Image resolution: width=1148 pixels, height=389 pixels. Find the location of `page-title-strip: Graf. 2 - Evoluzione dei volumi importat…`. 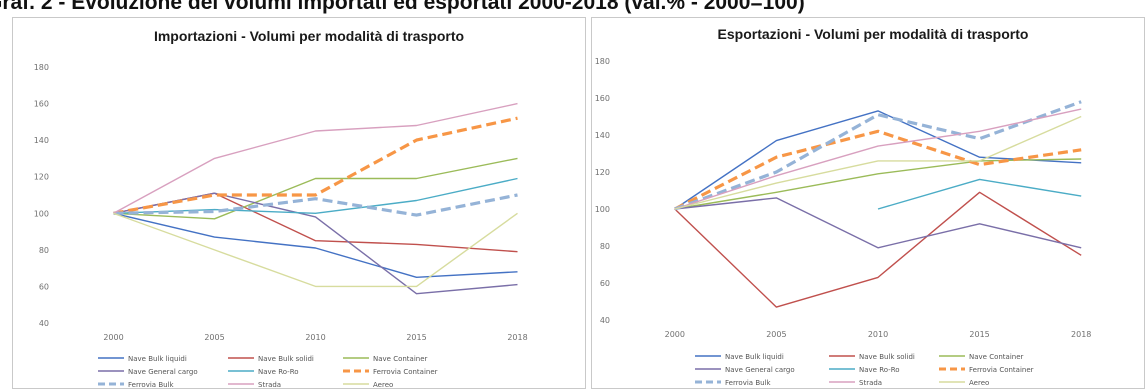

page-title-strip: Graf. 2 - Evoluzione dei volumi importat… is located at coordinates (574, 8).